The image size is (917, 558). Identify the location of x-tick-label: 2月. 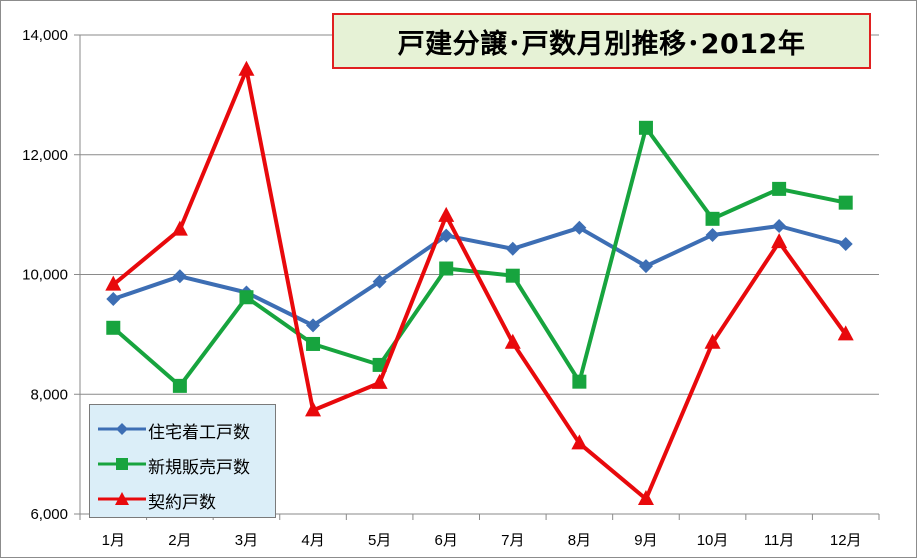
(179, 540).